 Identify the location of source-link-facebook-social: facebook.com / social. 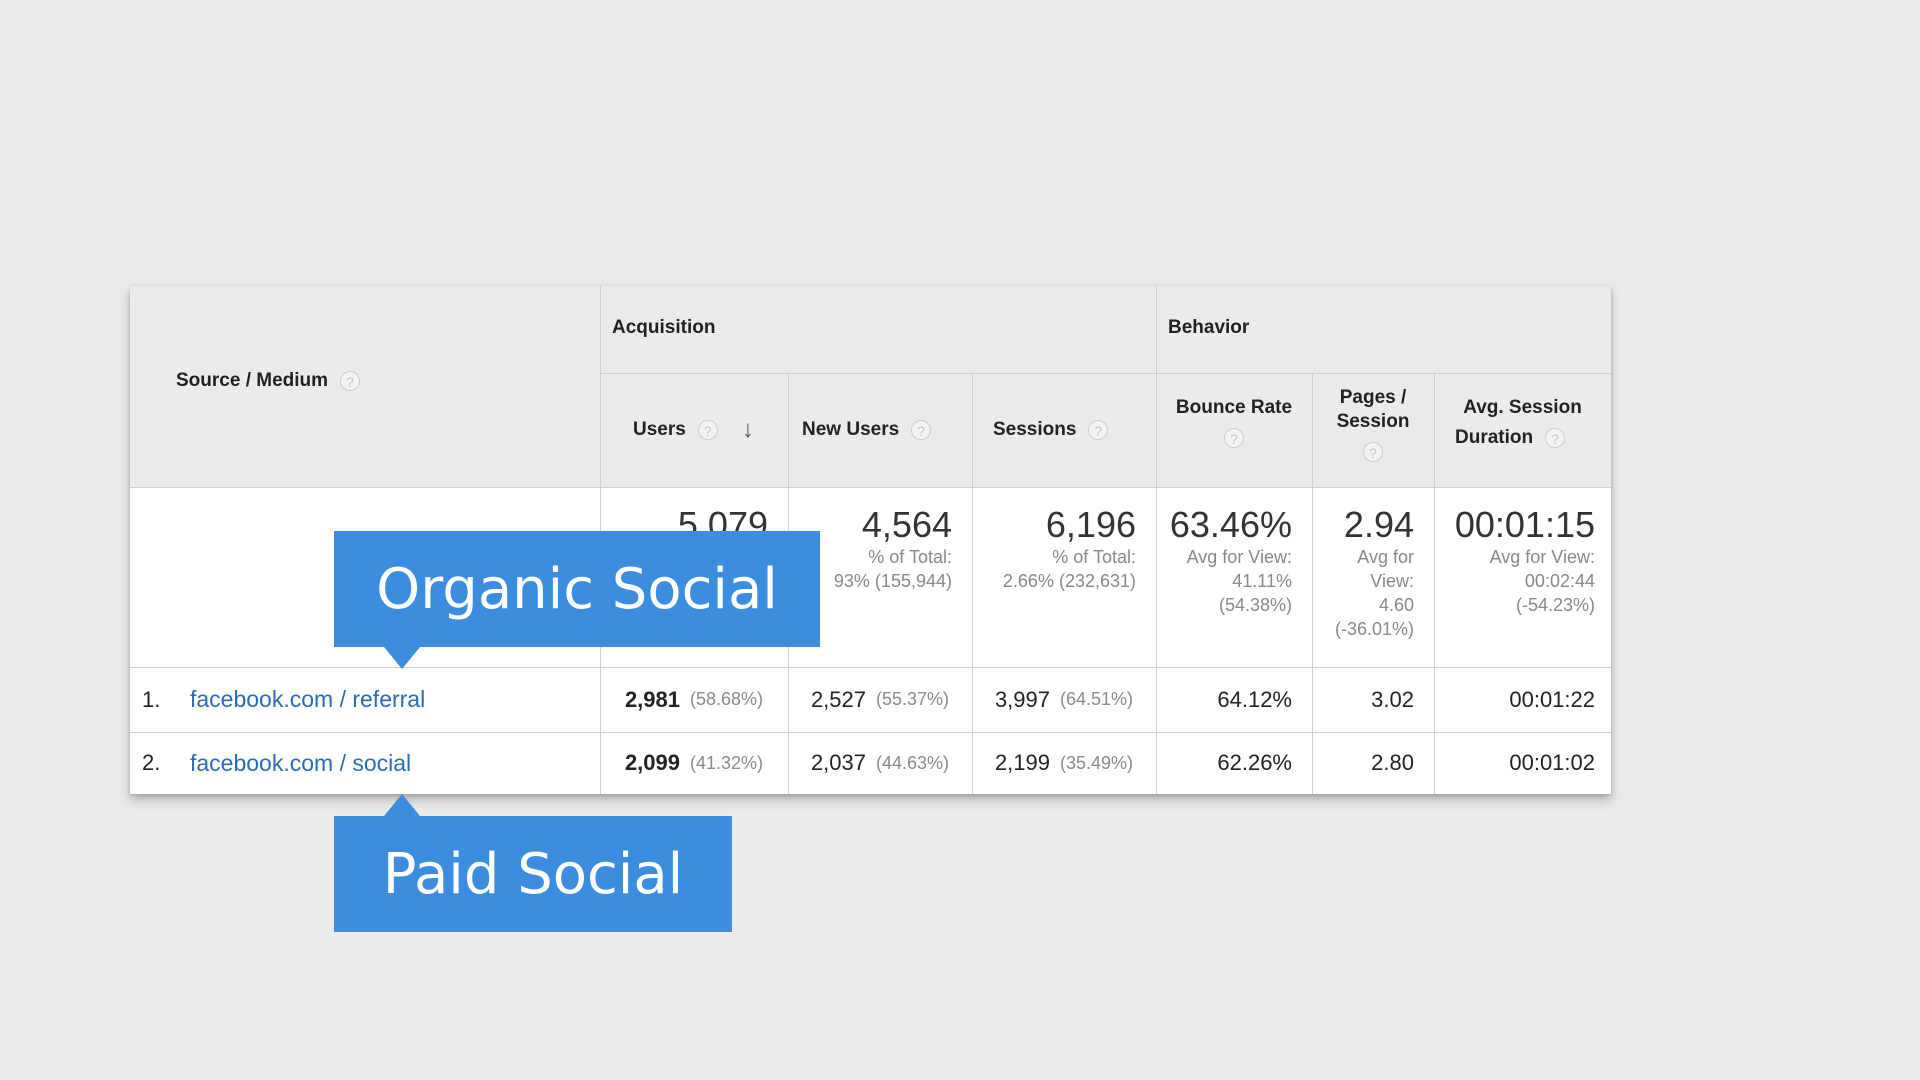
(301, 762).